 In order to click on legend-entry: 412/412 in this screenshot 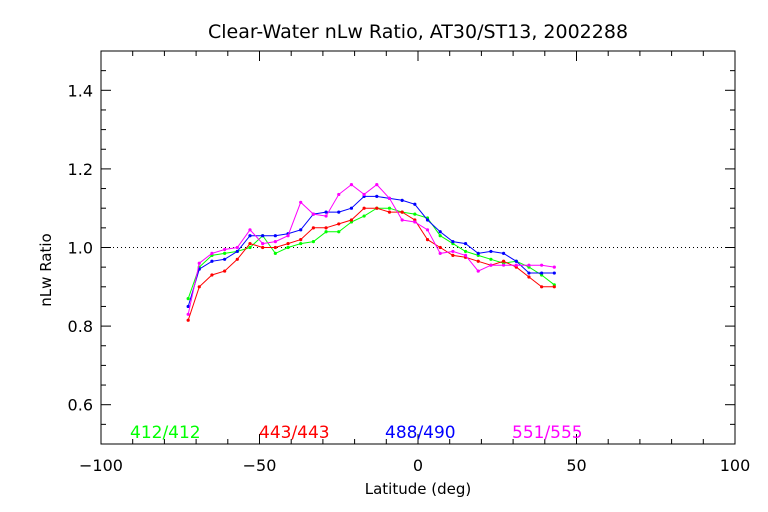, I will do `click(165, 433)`.